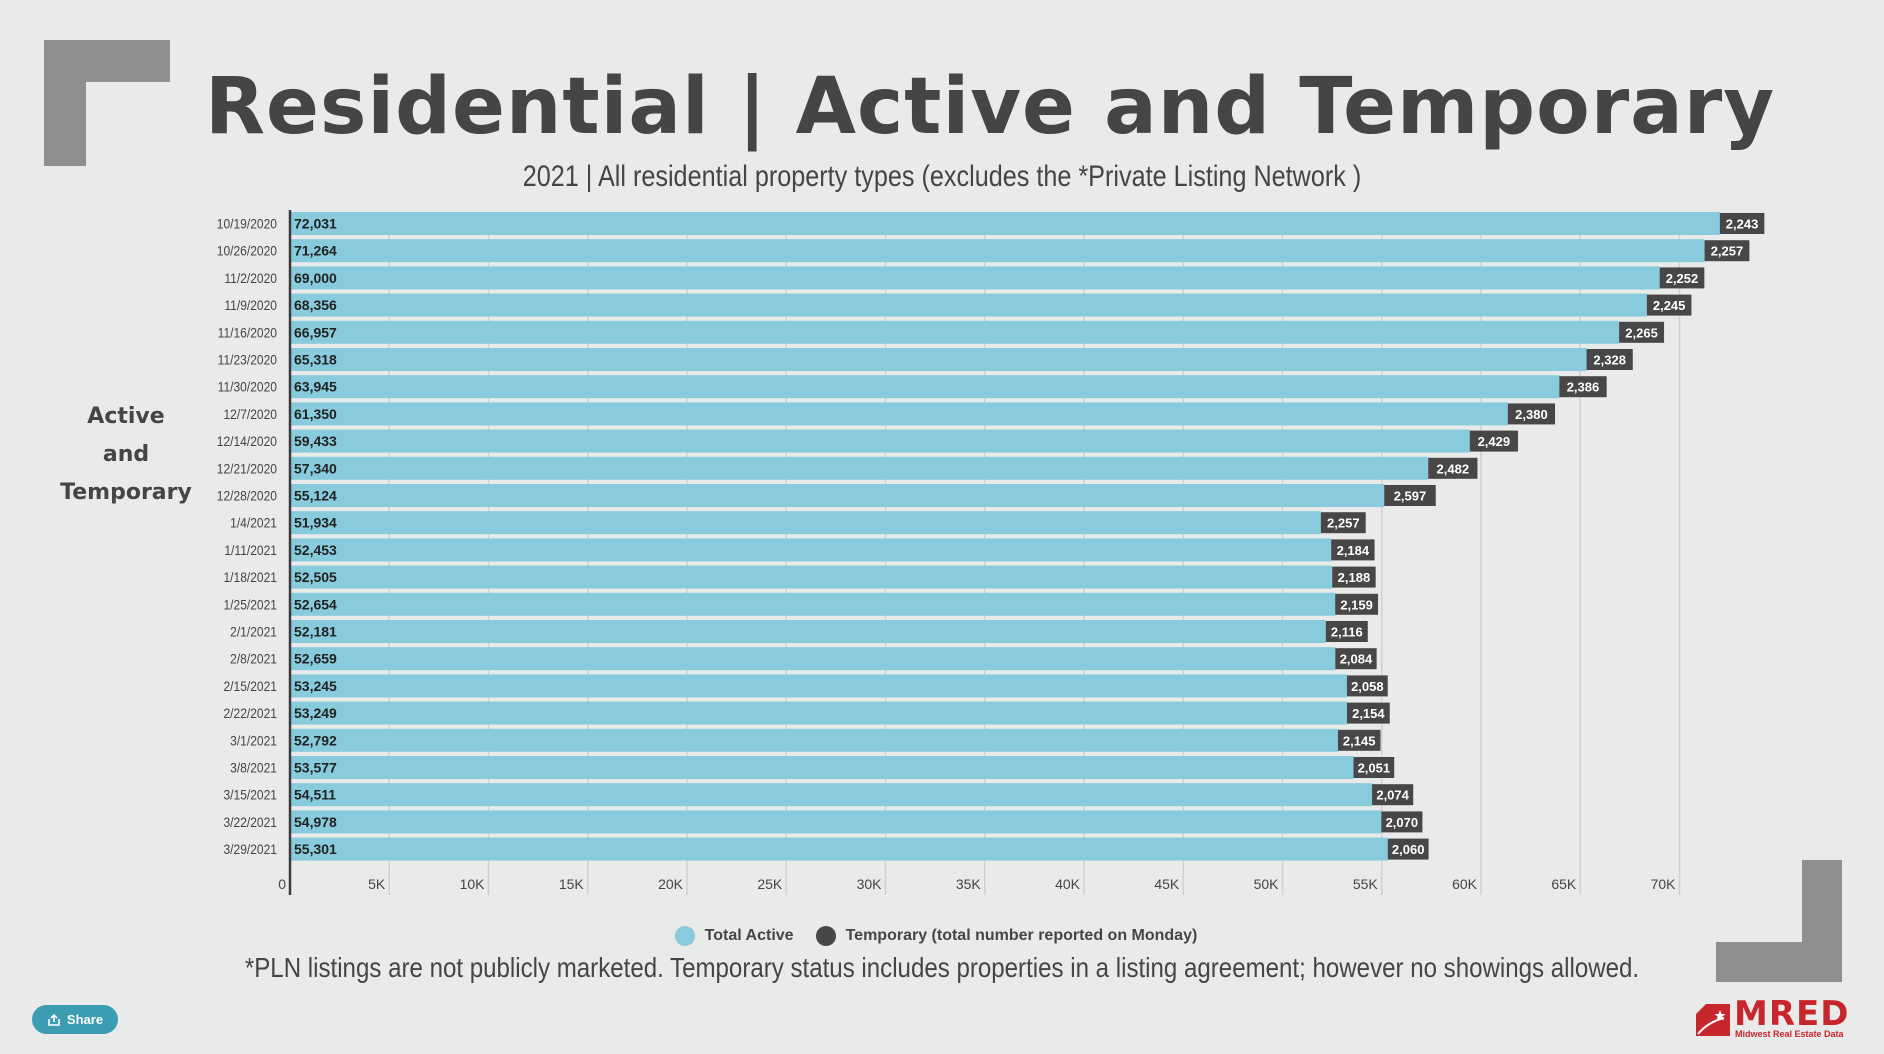 The image size is (1884, 1054). I want to click on data-label-temporary: 2,243, so click(1742, 224).